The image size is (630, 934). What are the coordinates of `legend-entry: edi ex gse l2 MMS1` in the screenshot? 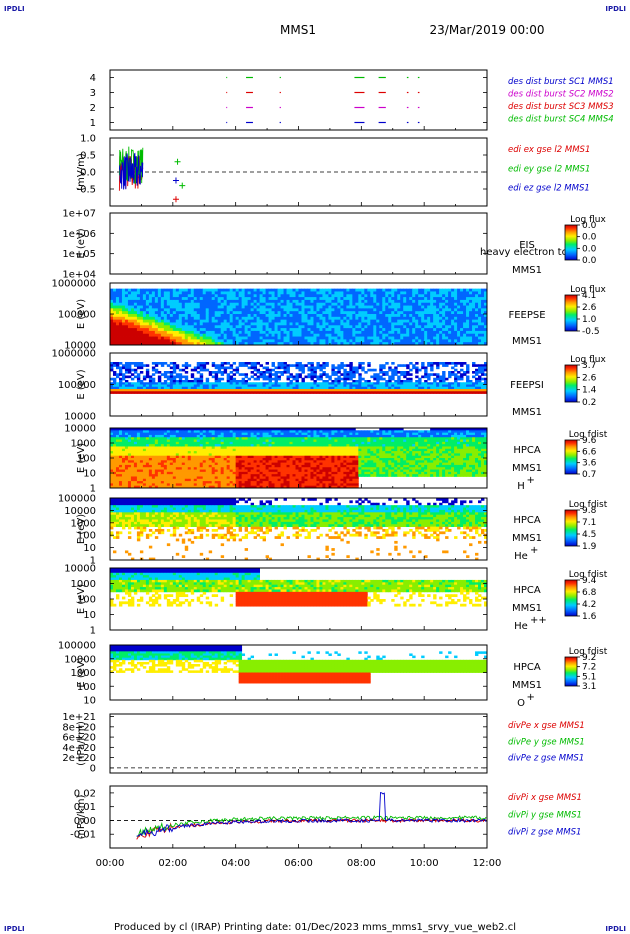 It's located at (549, 150).